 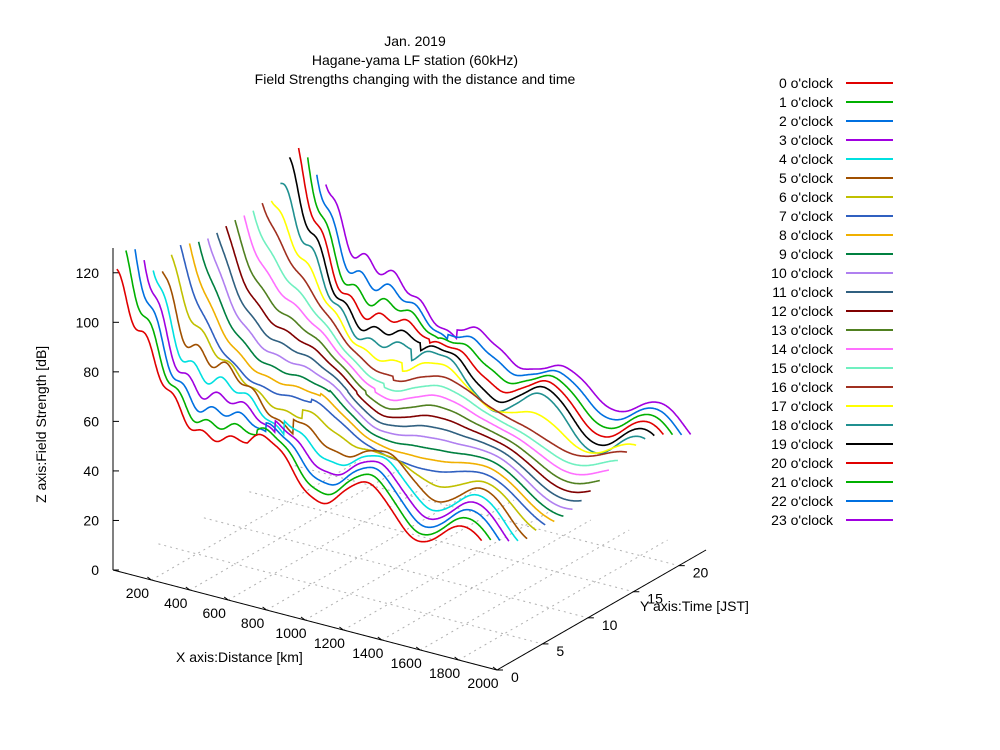 I want to click on x-tick-label: 1400, so click(x=367, y=653).